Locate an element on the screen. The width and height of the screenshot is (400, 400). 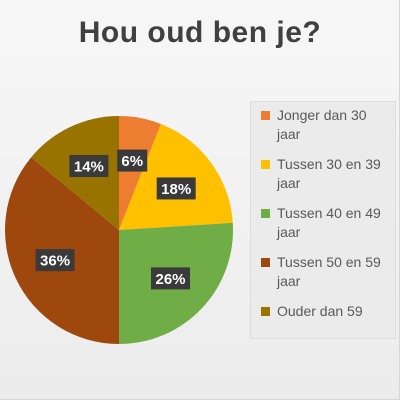
legend-label: Tussen 50 en 59 jaar is located at coordinates (329, 271).